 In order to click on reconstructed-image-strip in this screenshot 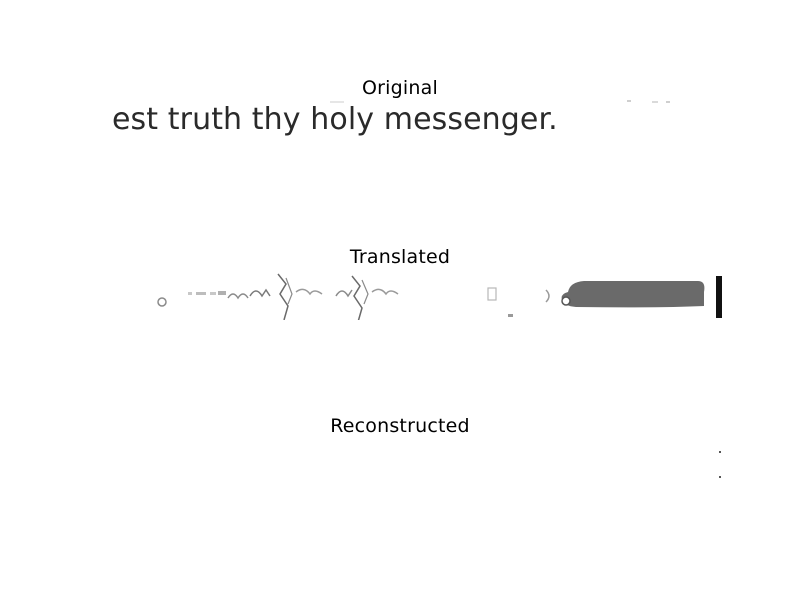, I will do `click(411, 465)`.